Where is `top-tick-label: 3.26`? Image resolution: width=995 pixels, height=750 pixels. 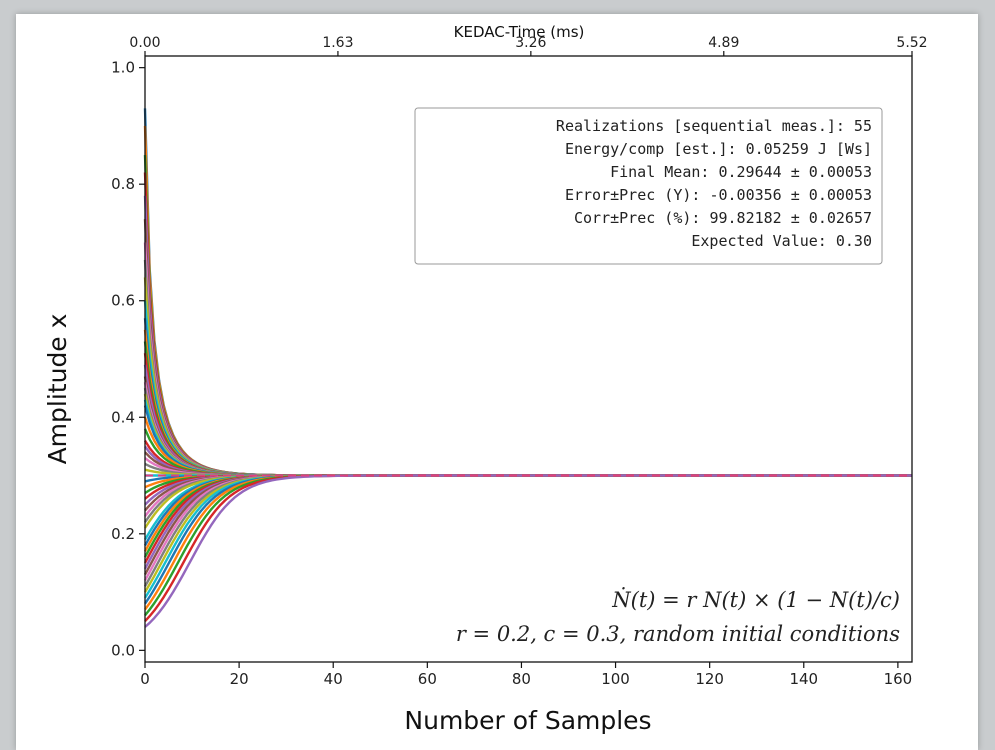 top-tick-label: 3.26 is located at coordinates (530, 43).